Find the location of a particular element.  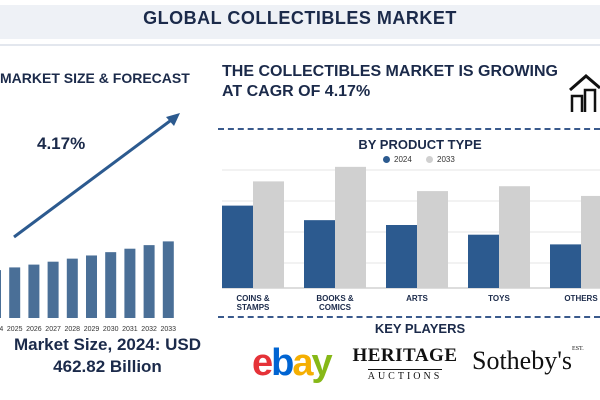

heritage-logo-line-1: HERITAGE is located at coordinates (405, 355).